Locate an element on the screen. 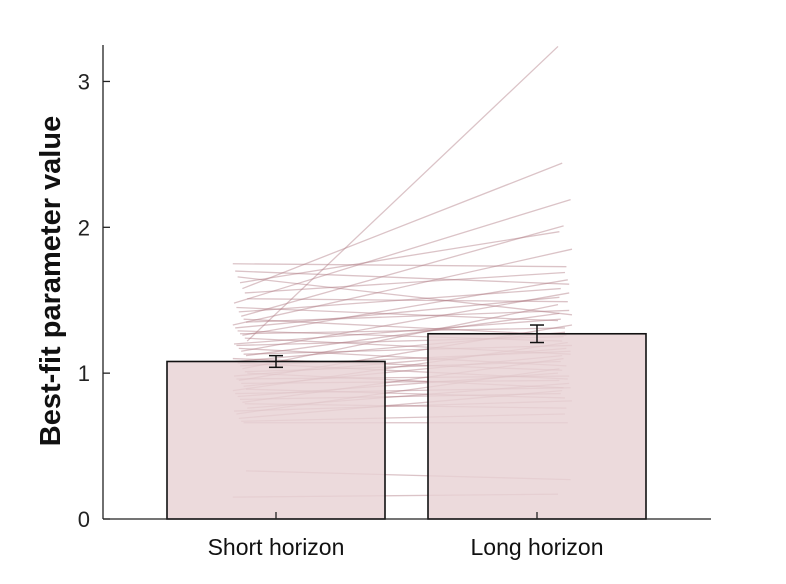  y-tick-label: 0 is located at coordinates (84, 519).